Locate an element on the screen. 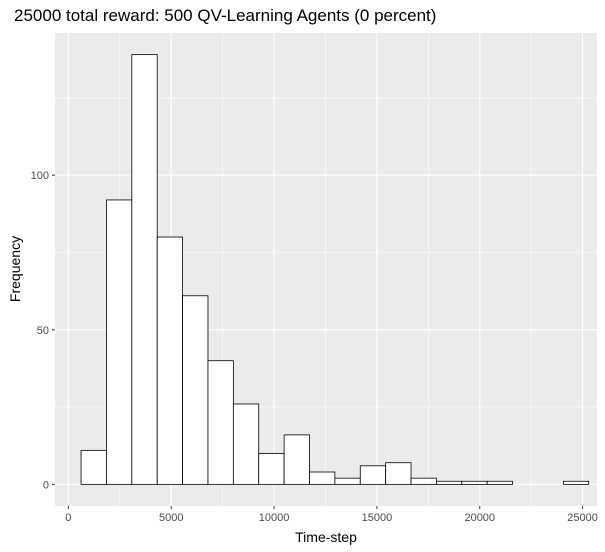  y-tick-label: 100 is located at coordinates (40, 176).